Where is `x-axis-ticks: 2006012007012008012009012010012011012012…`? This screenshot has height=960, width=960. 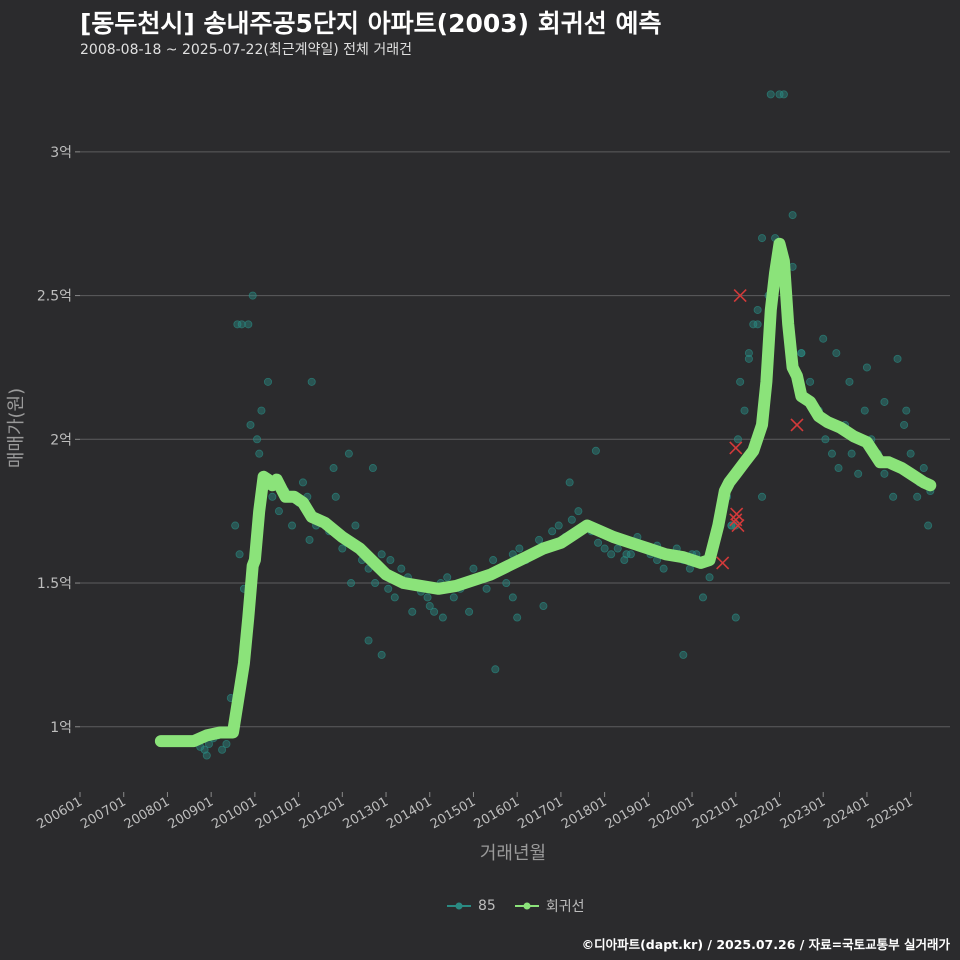 x-axis-ticks: 2006012007012008012009012010012011012012… is located at coordinates (475, 812).